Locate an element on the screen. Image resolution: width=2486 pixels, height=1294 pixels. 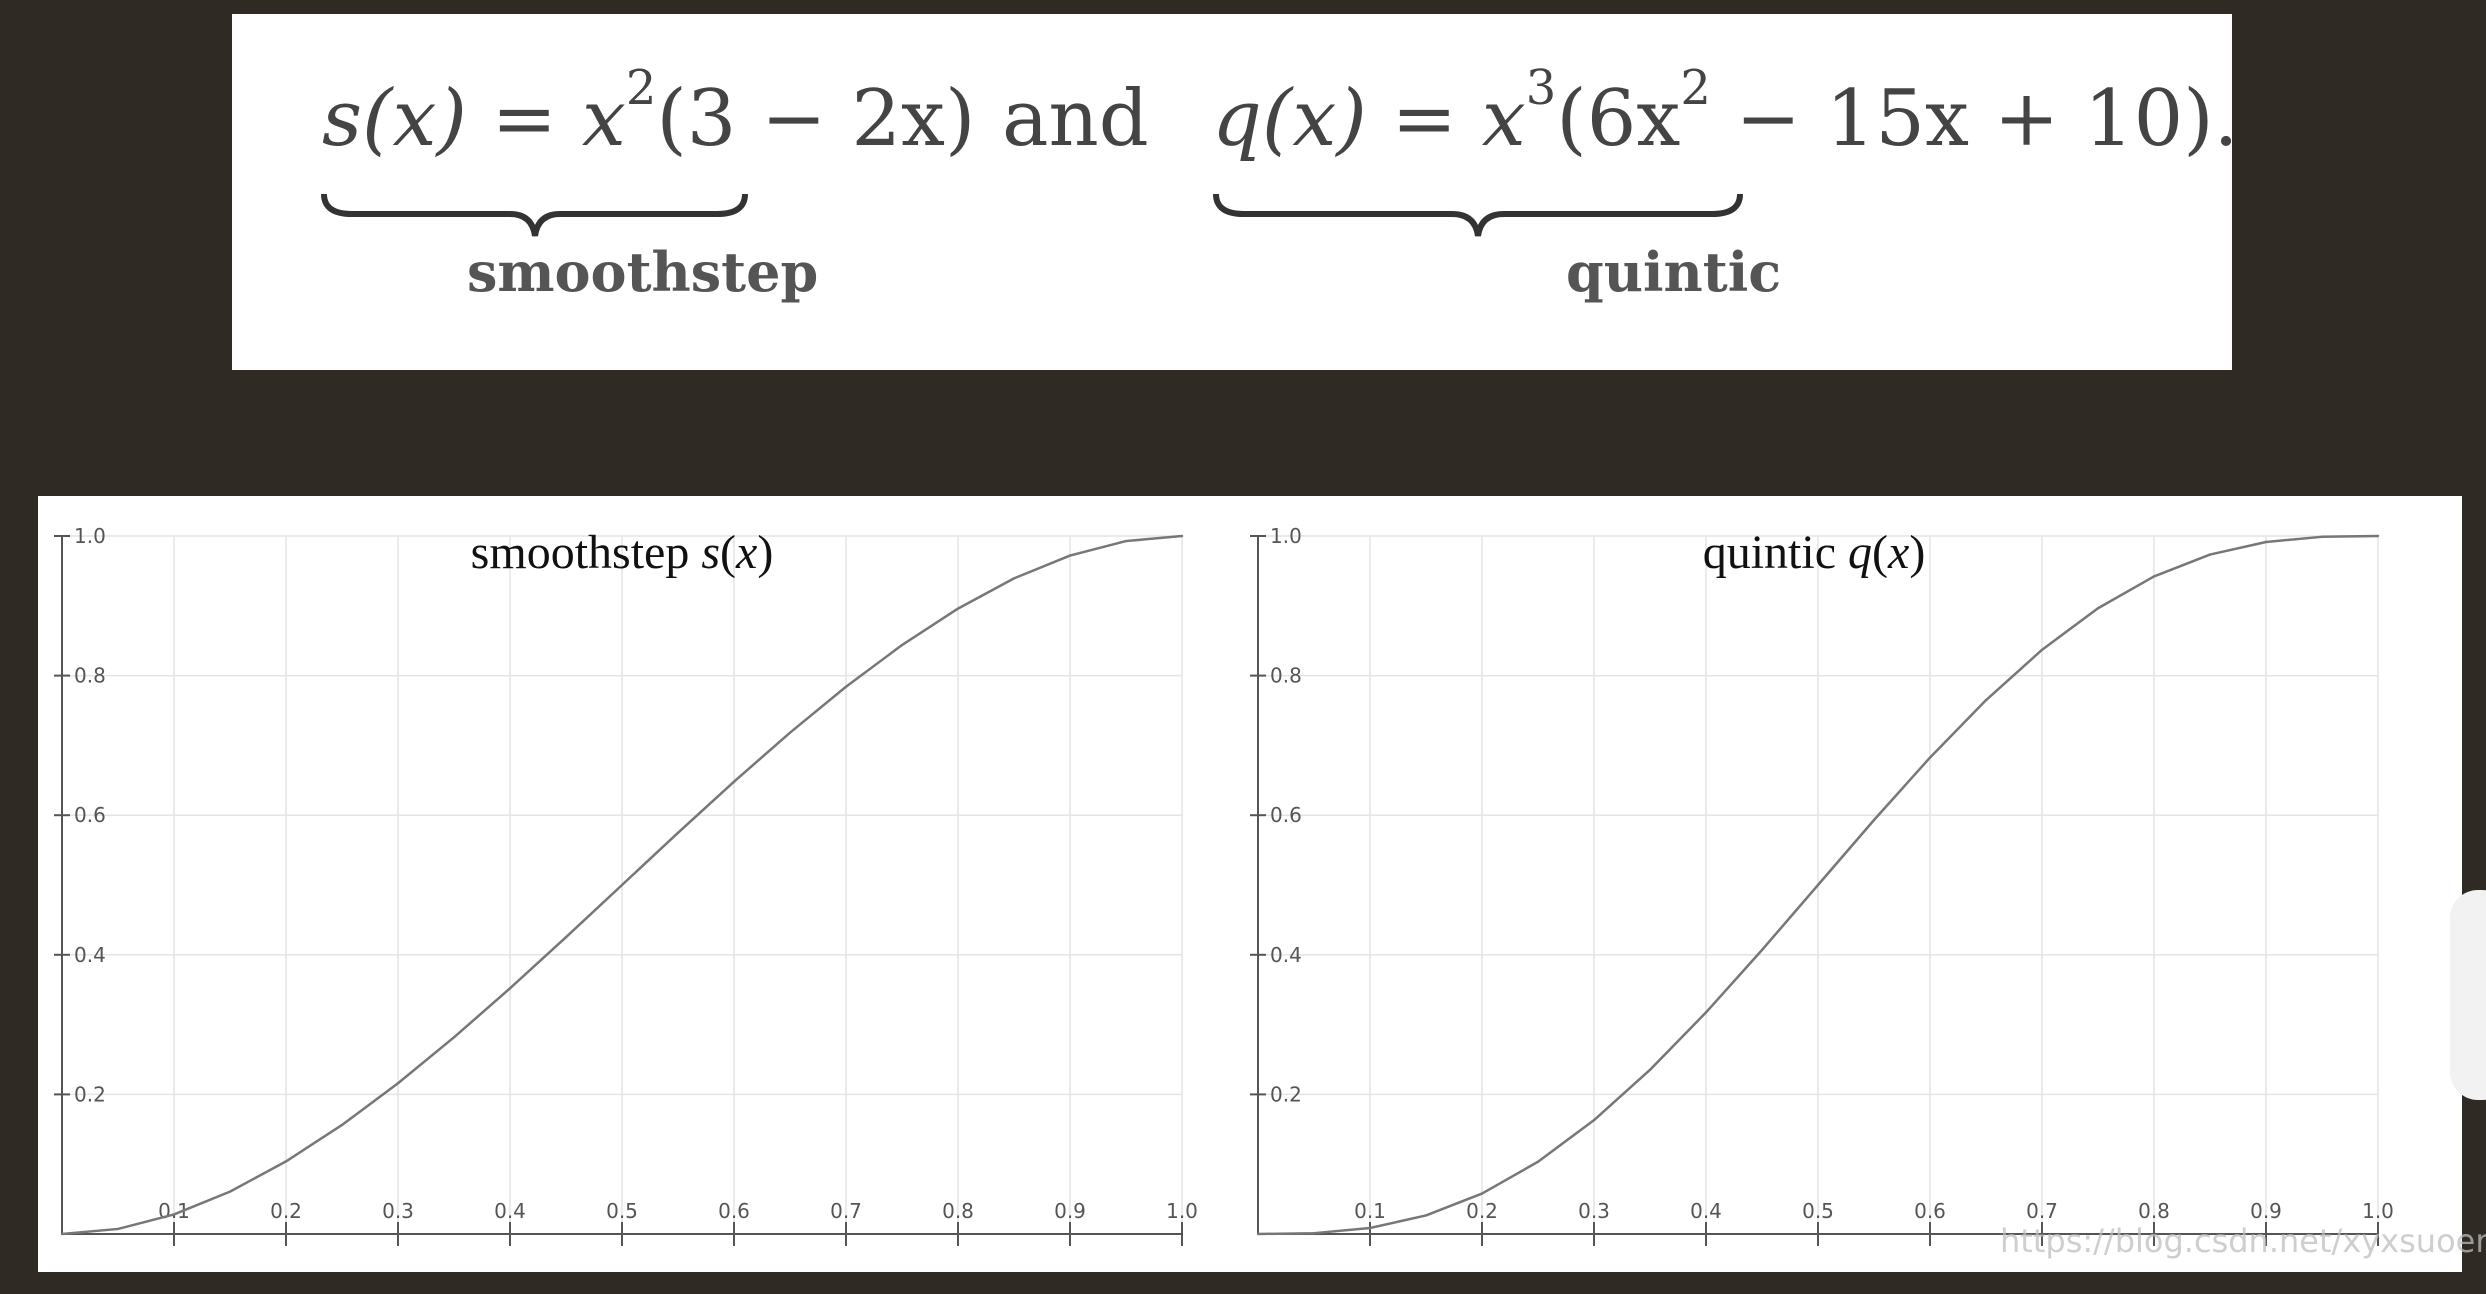
quintic-y-tick-label-3: 0.6 is located at coordinates (1286, 815).